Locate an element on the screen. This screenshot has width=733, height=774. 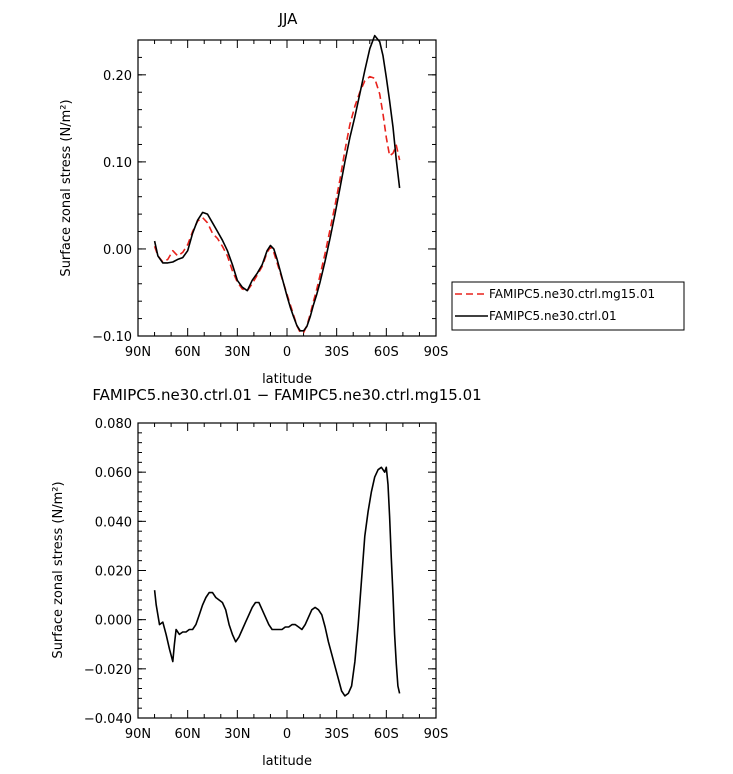
y-tick-label: 0.000 is located at coordinates (113, 621).